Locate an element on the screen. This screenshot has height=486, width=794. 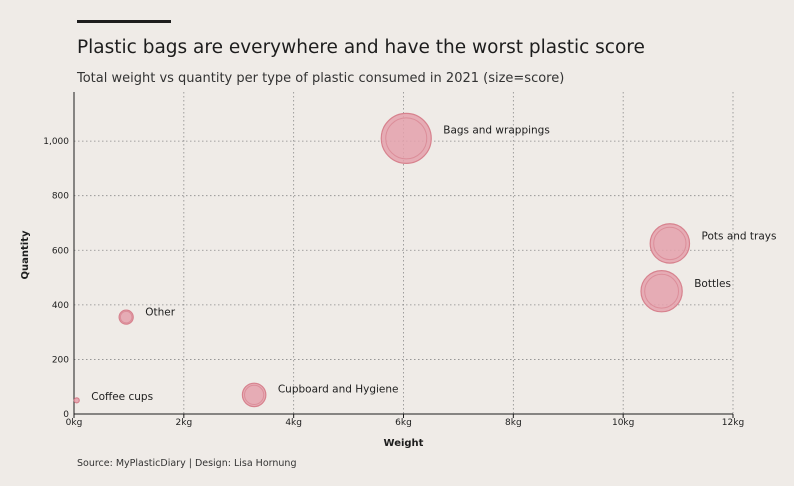
x-tick-label: 6kg is located at coordinates (403, 423).